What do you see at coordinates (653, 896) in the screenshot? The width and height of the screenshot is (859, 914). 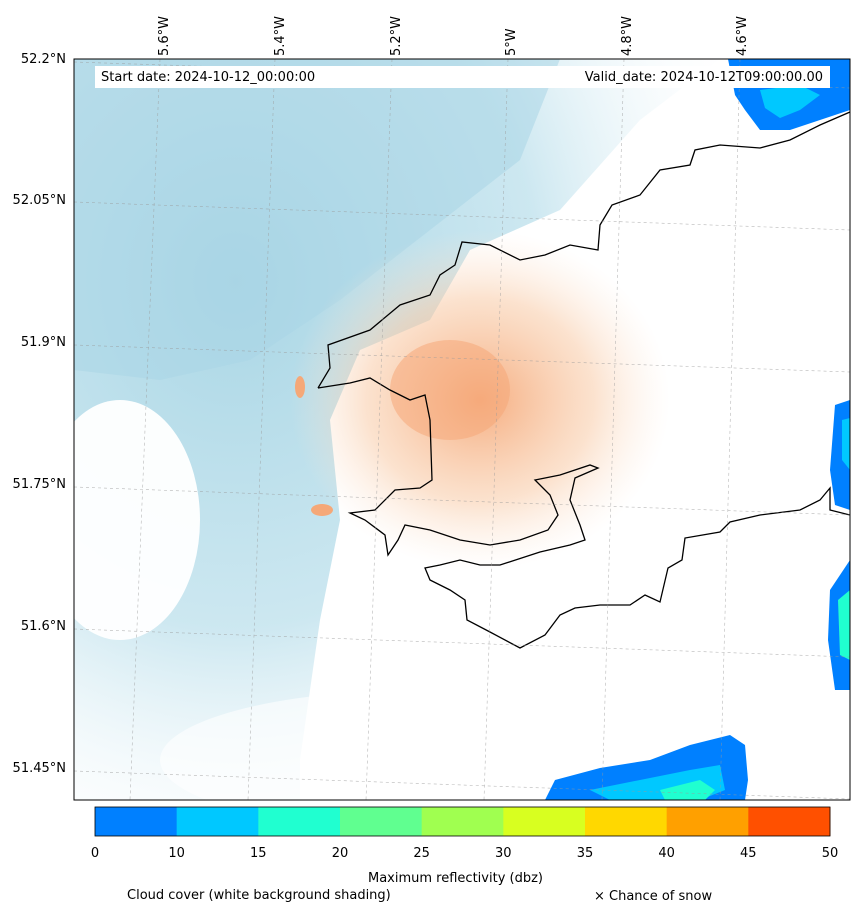 I see `snow-legend: × Chance of snow` at bounding box center [653, 896].